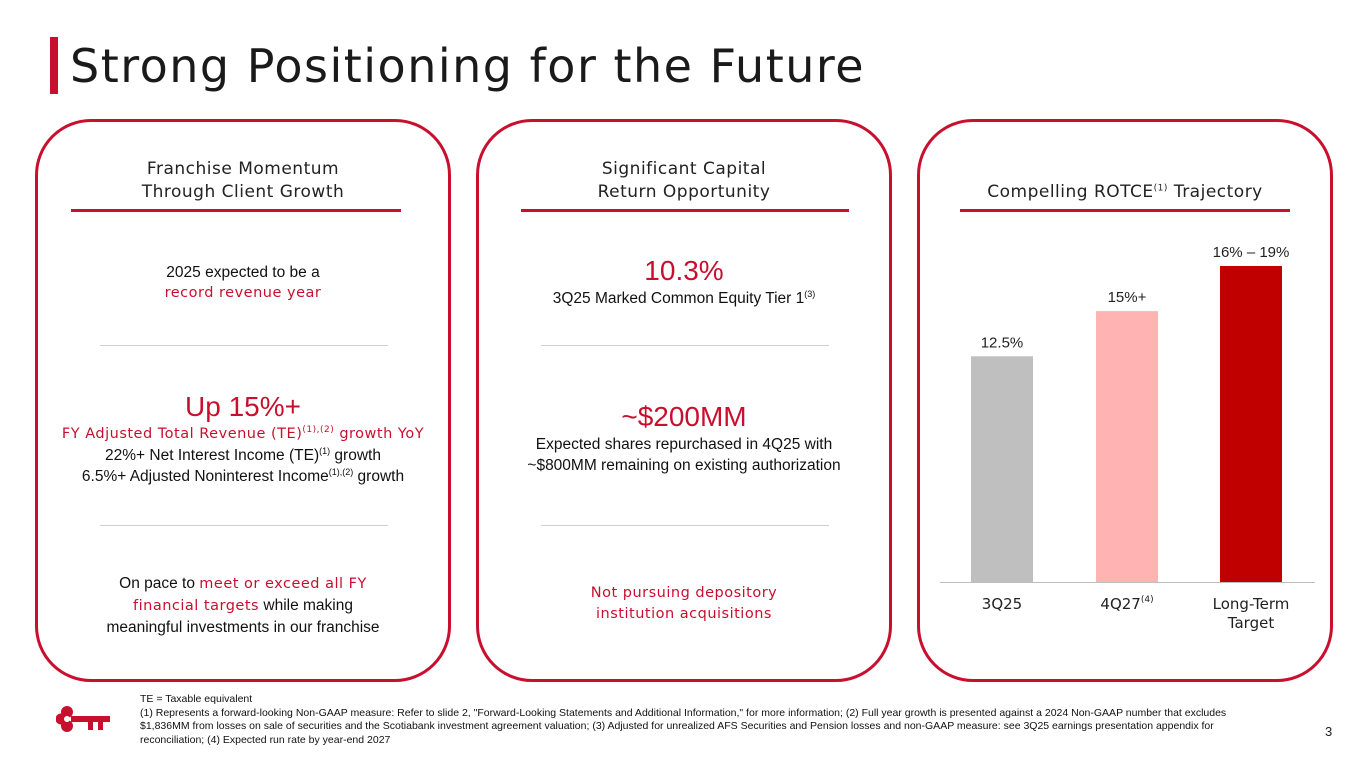 This screenshot has height=768, width=1365. What do you see at coordinates (1002, 604) in the screenshot?
I see `x-tick-label-1: 3Q25` at bounding box center [1002, 604].